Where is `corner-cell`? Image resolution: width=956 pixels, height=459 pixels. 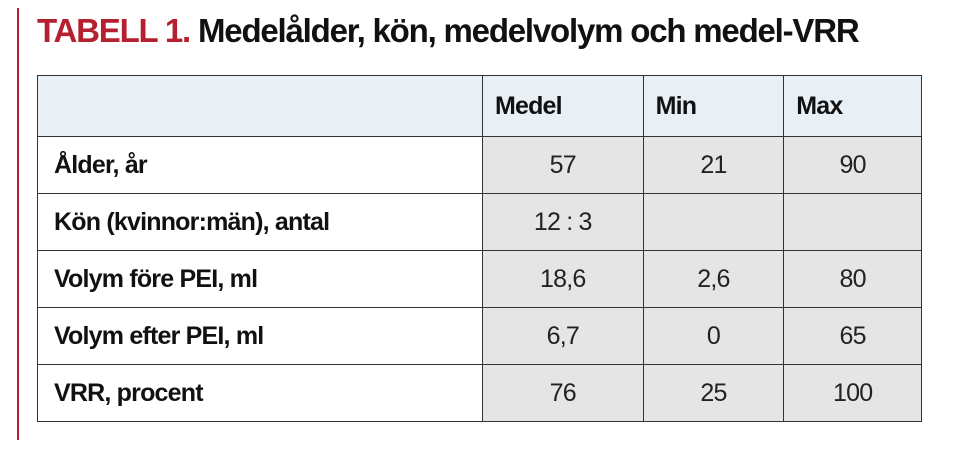
corner-cell is located at coordinates (260, 106).